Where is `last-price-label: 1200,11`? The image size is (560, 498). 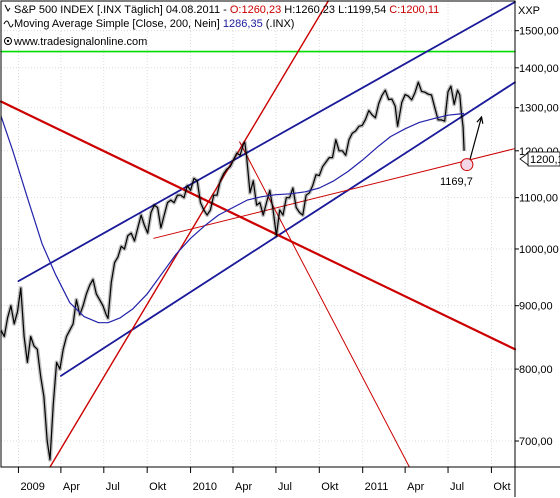
last-price-label: 1200,11 is located at coordinates (545, 160).